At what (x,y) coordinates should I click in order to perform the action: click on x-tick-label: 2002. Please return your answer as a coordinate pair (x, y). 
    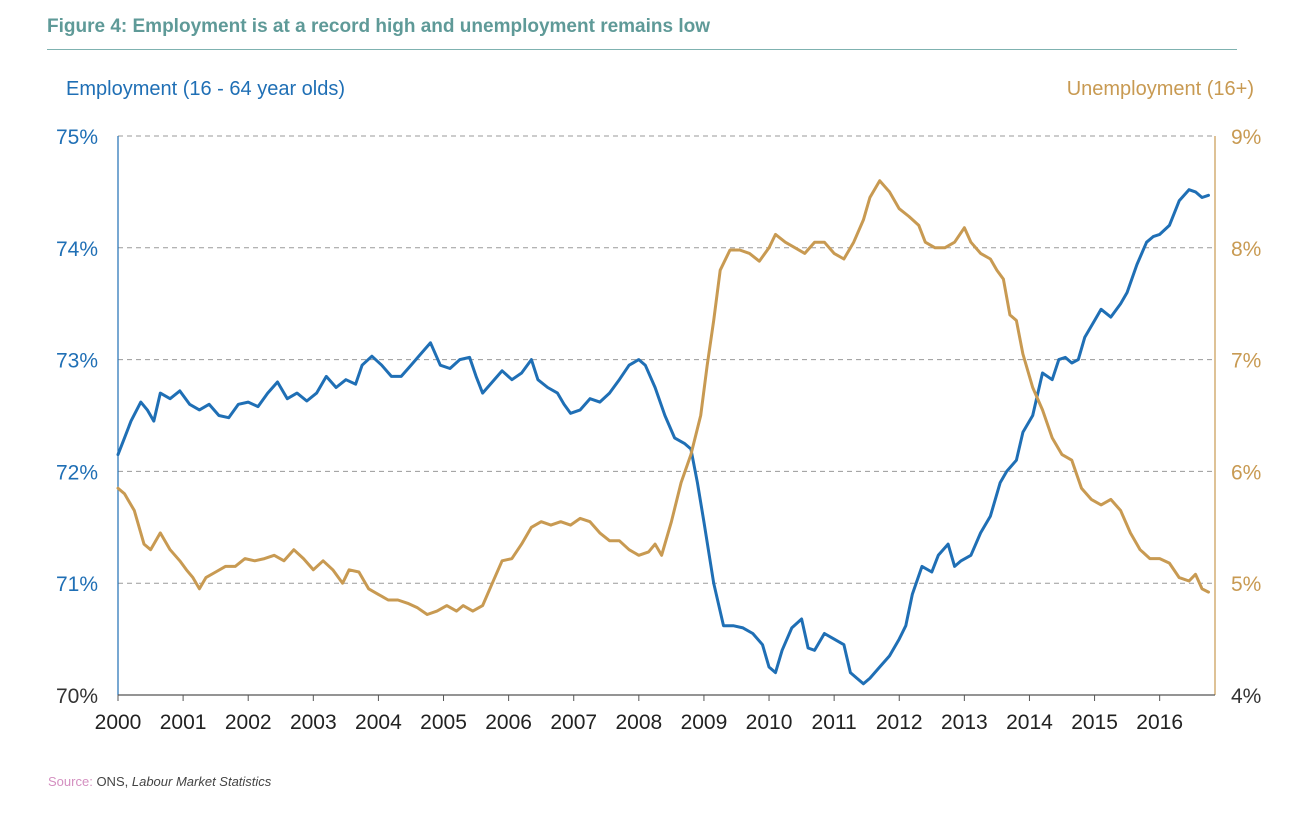
    Looking at the image, I should click on (248, 722).